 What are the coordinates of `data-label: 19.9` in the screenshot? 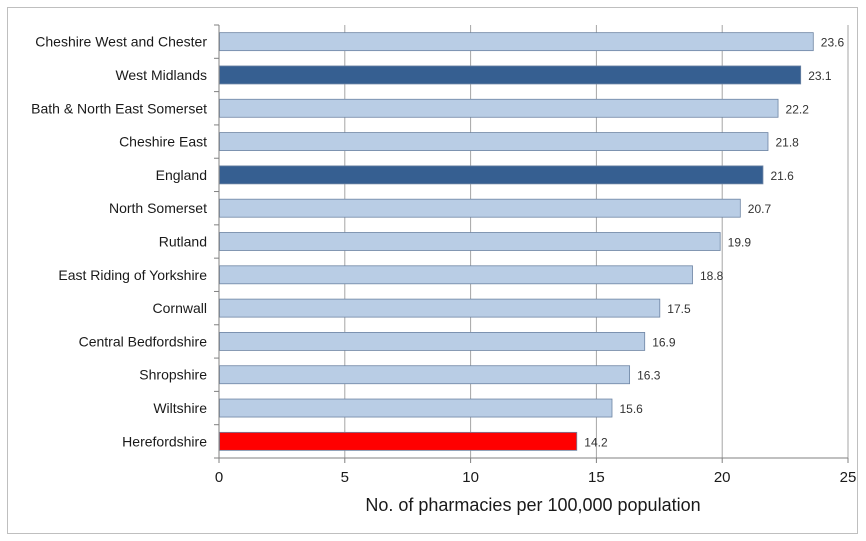 It's located at (740, 243).